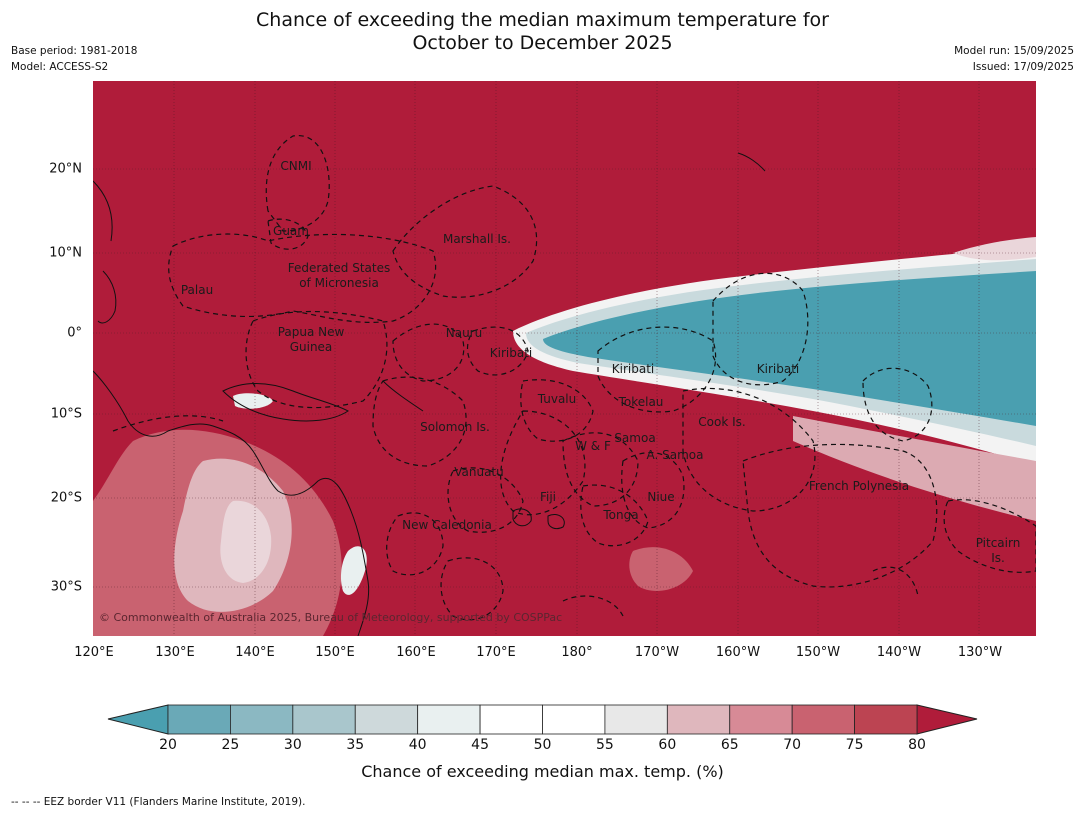 Image resolution: width=1085 pixels, height=816 pixels. What do you see at coordinates (416, 652) in the screenshot?
I see `lon-tick: 160°E` at bounding box center [416, 652].